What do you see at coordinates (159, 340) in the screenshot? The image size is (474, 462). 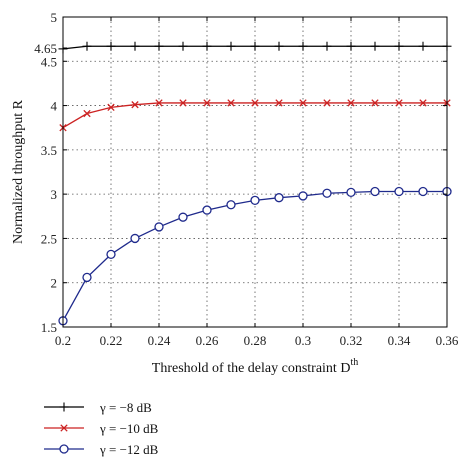 I see `x-tick-label: 0.24` at bounding box center [159, 340].